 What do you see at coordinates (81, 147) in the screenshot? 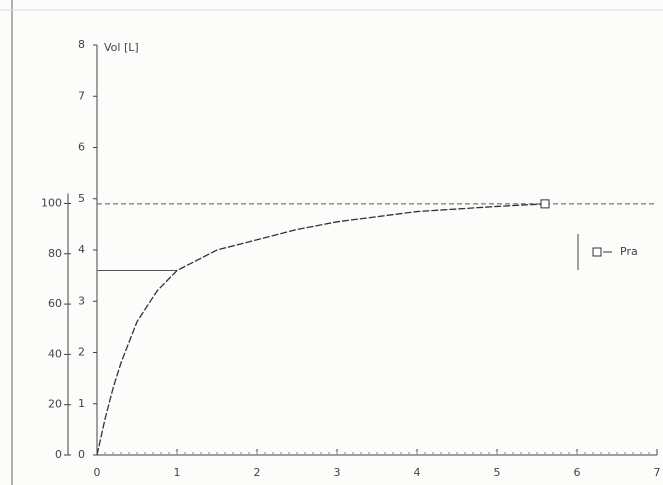
I see `y-tick-label: 6` at bounding box center [81, 147].